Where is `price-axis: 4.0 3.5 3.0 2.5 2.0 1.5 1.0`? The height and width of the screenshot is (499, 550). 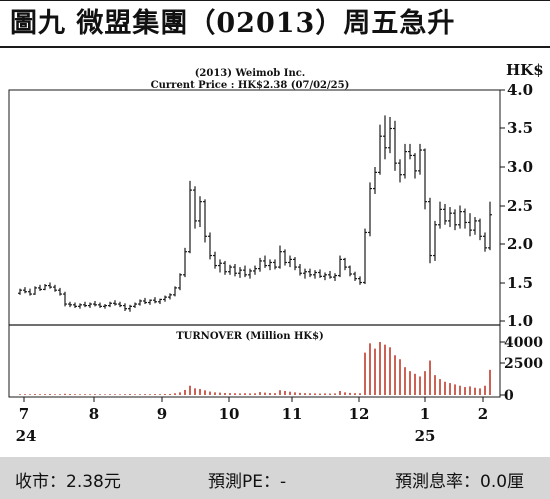 price-axis: 4.0 3.5 3.0 2.5 2.0 1.5 1.0 is located at coordinates (516, 205).